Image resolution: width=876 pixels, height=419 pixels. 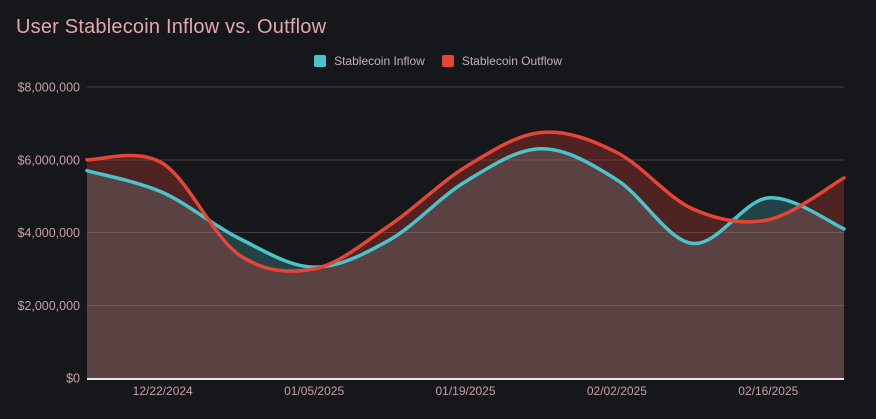 What do you see at coordinates (511, 61) in the screenshot?
I see `legend-label-outflow: Stablecoin Outflow` at bounding box center [511, 61].